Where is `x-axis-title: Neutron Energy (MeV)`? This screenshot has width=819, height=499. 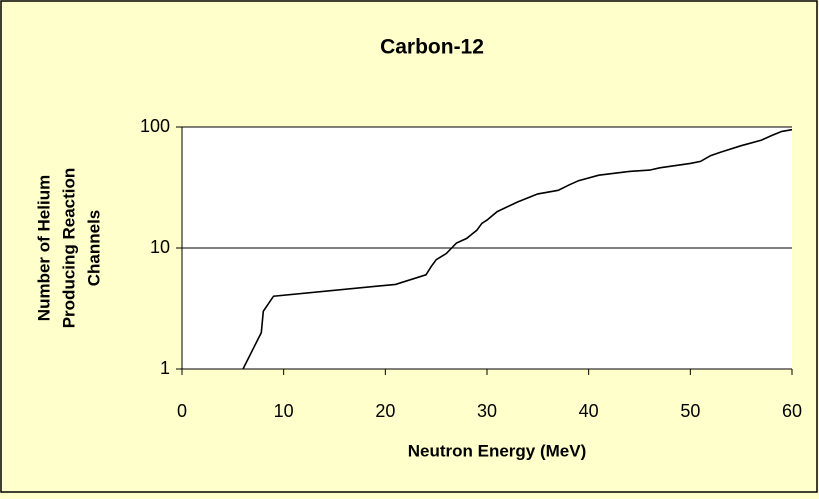 x-axis-title: Neutron Energy (MeV) is located at coordinates (497, 450).